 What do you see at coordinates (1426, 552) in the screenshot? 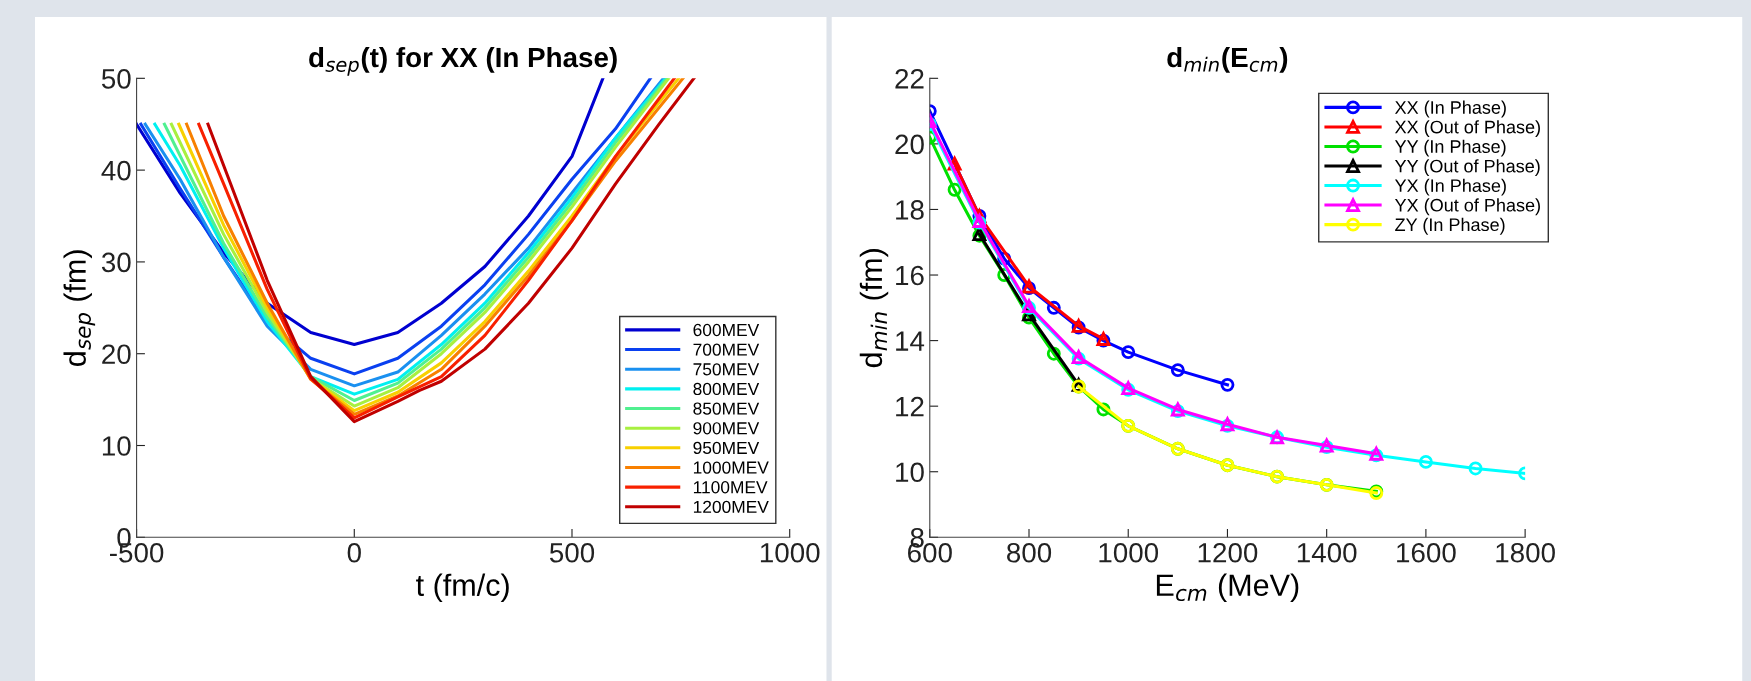
I see `x-tick-label: 1600` at bounding box center [1426, 552].